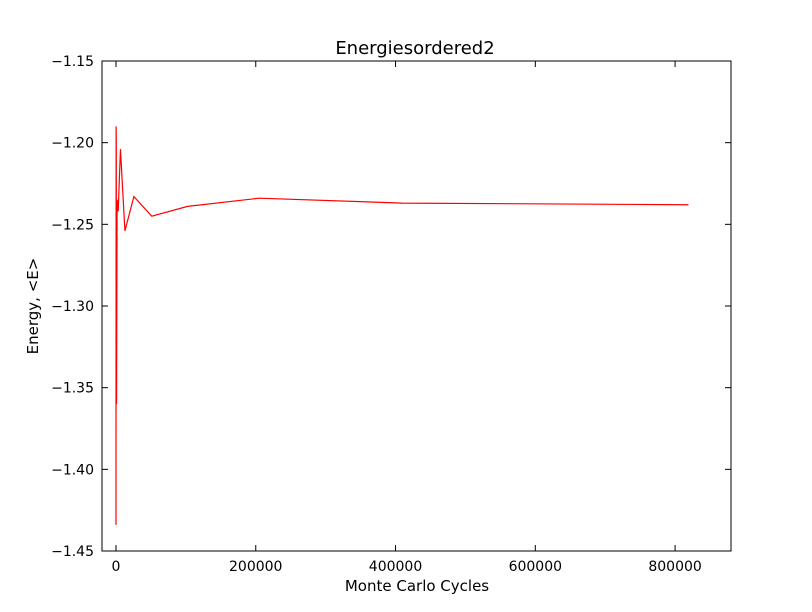  I want to click on x-tick-label: 600000, so click(535, 567).